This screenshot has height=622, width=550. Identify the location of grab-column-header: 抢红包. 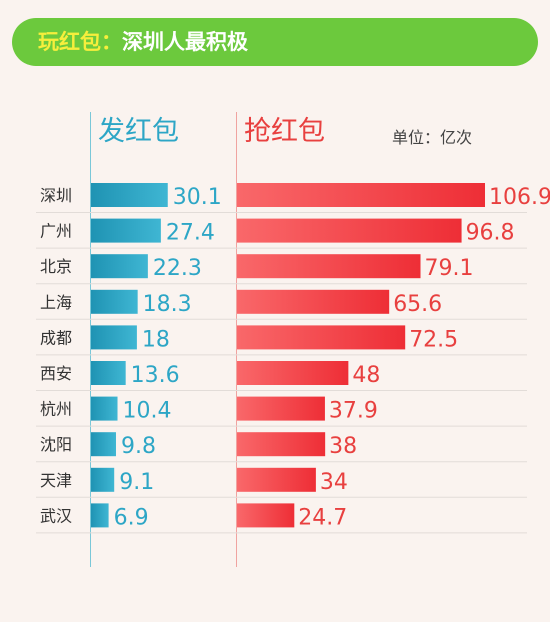
(284, 131).